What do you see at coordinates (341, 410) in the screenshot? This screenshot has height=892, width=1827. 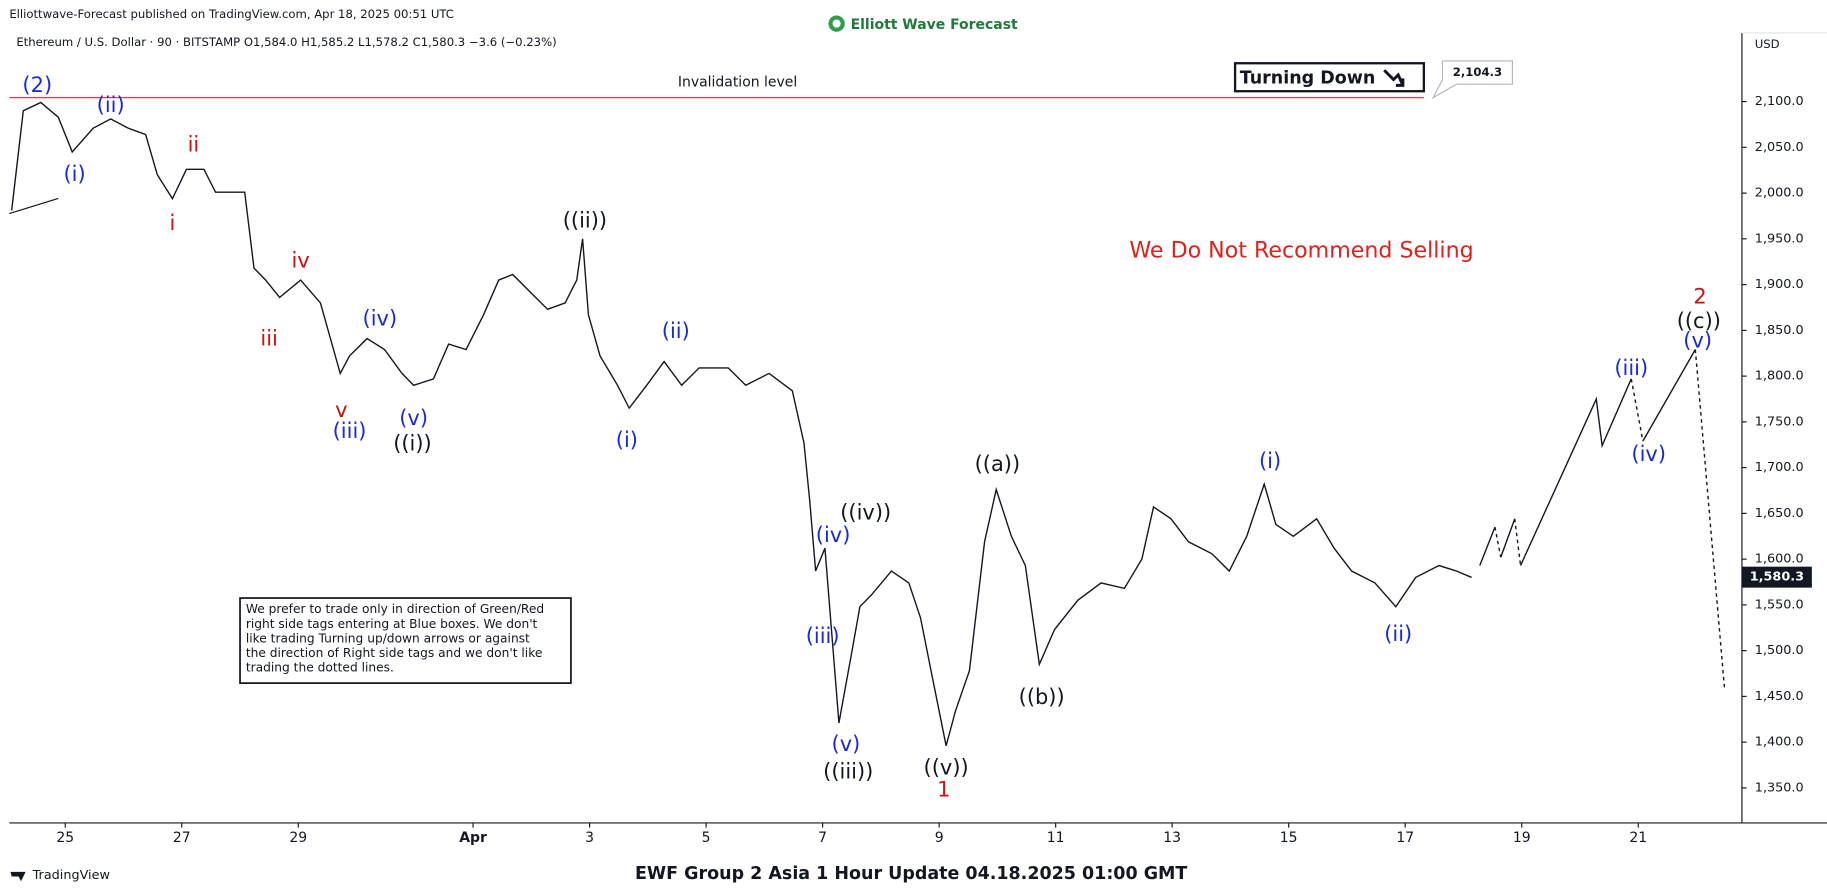 I see `wave-label: v` at bounding box center [341, 410].